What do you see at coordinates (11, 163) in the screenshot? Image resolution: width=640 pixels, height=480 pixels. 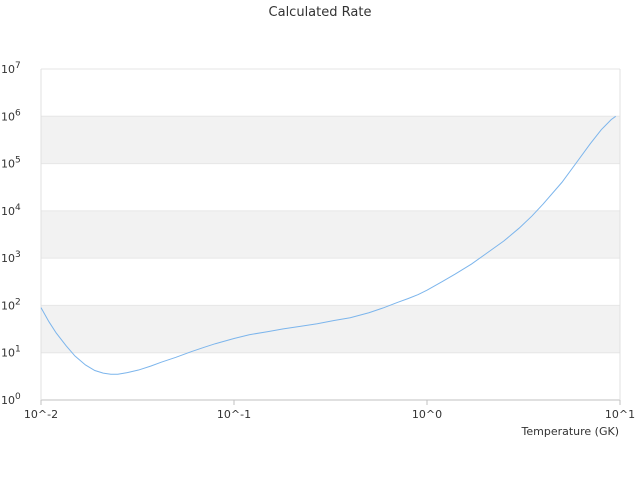 I see `y-tick-label: 105` at bounding box center [11, 163].